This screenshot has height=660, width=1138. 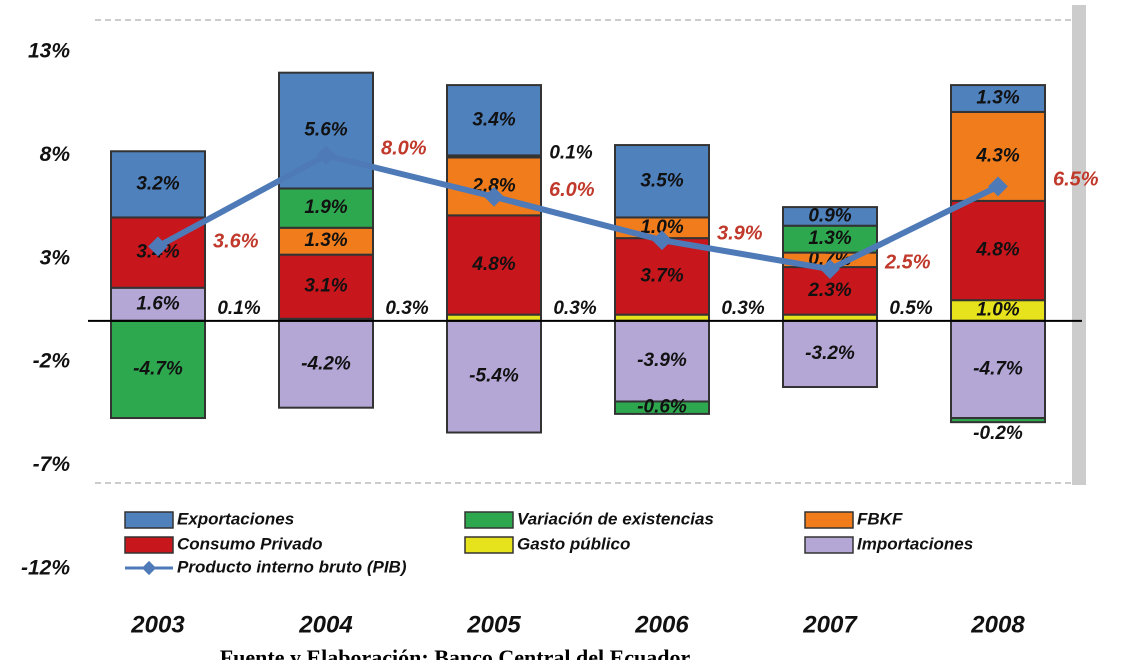 I want to click on y-tick-label: -7%, so click(x=52, y=464).